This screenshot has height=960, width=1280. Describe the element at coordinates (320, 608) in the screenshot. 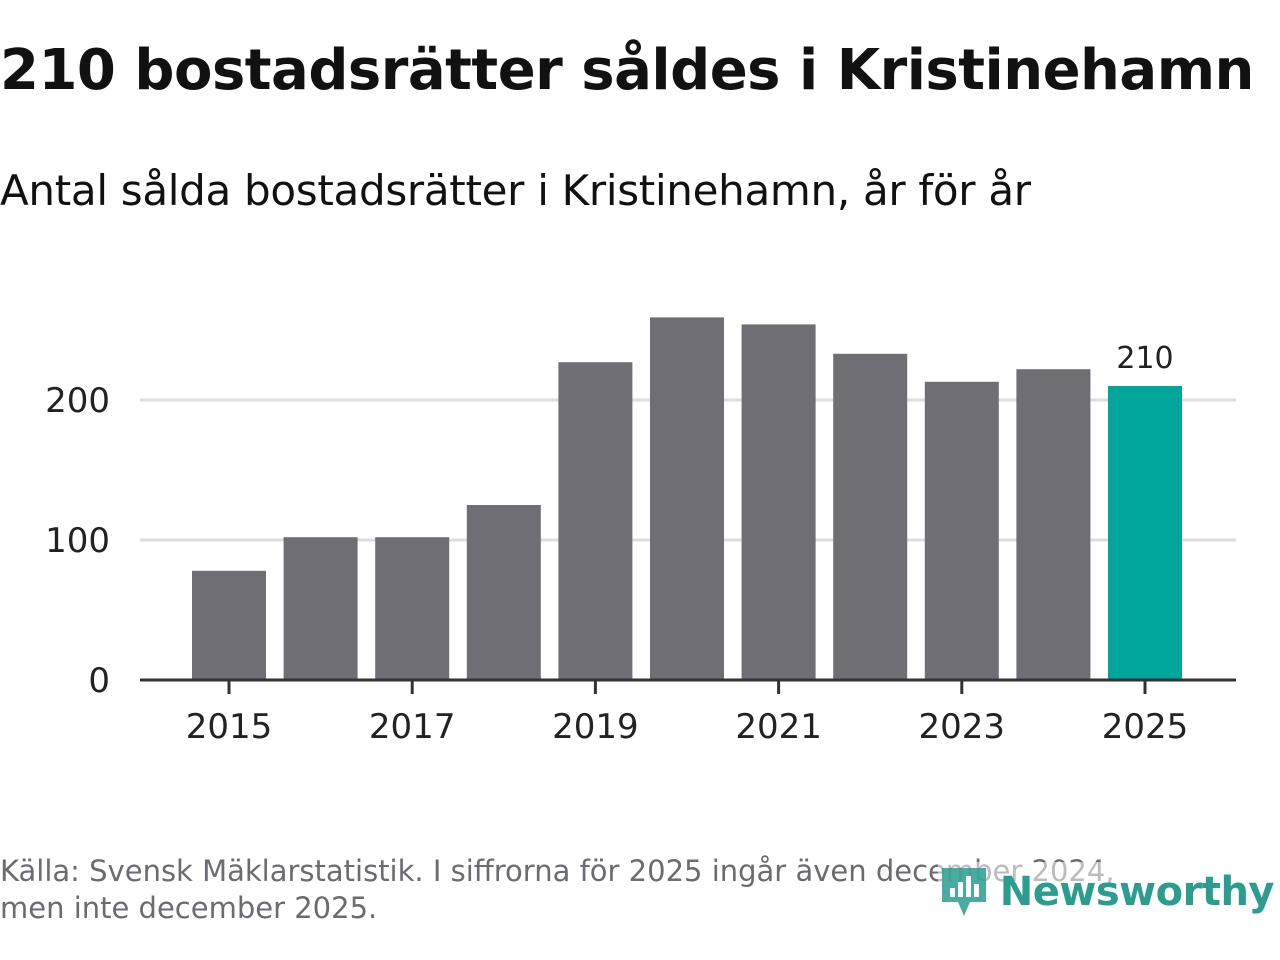

I see `bar-2016` at that location.